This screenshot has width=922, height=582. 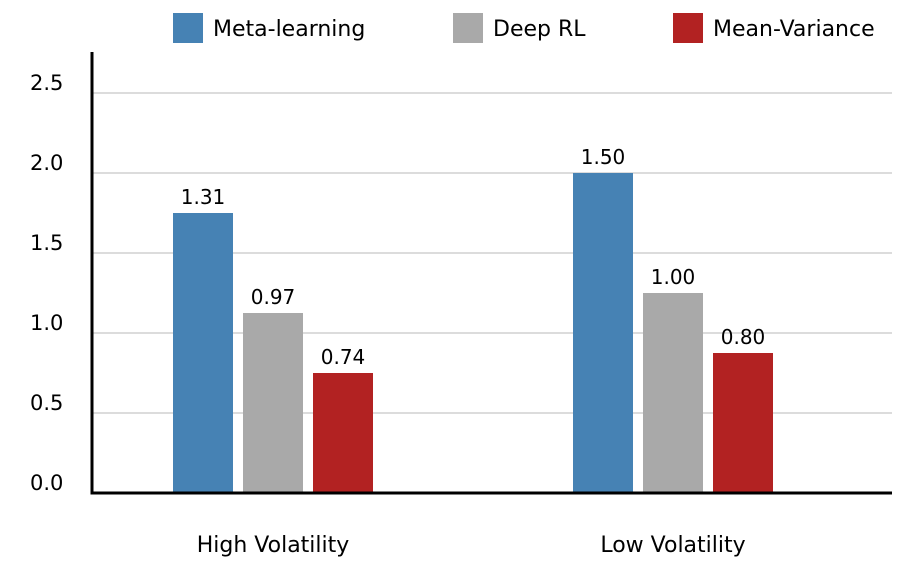 I want to click on data-label: 0.74, so click(x=343, y=357).